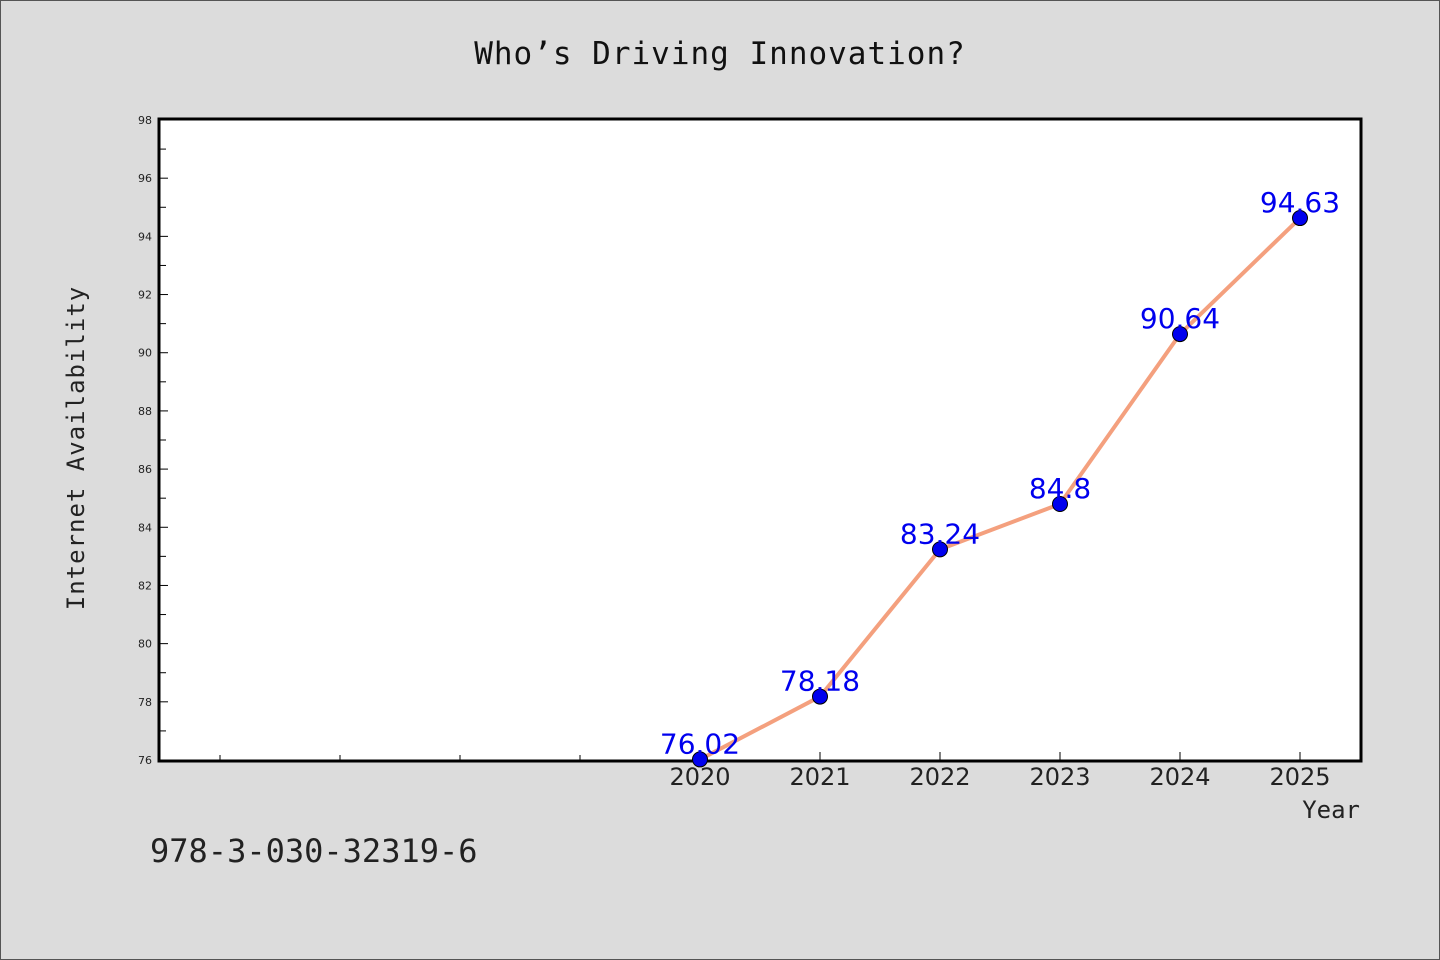 The image size is (1440, 960). I want to click on y-tick-label: 86, so click(145, 469).